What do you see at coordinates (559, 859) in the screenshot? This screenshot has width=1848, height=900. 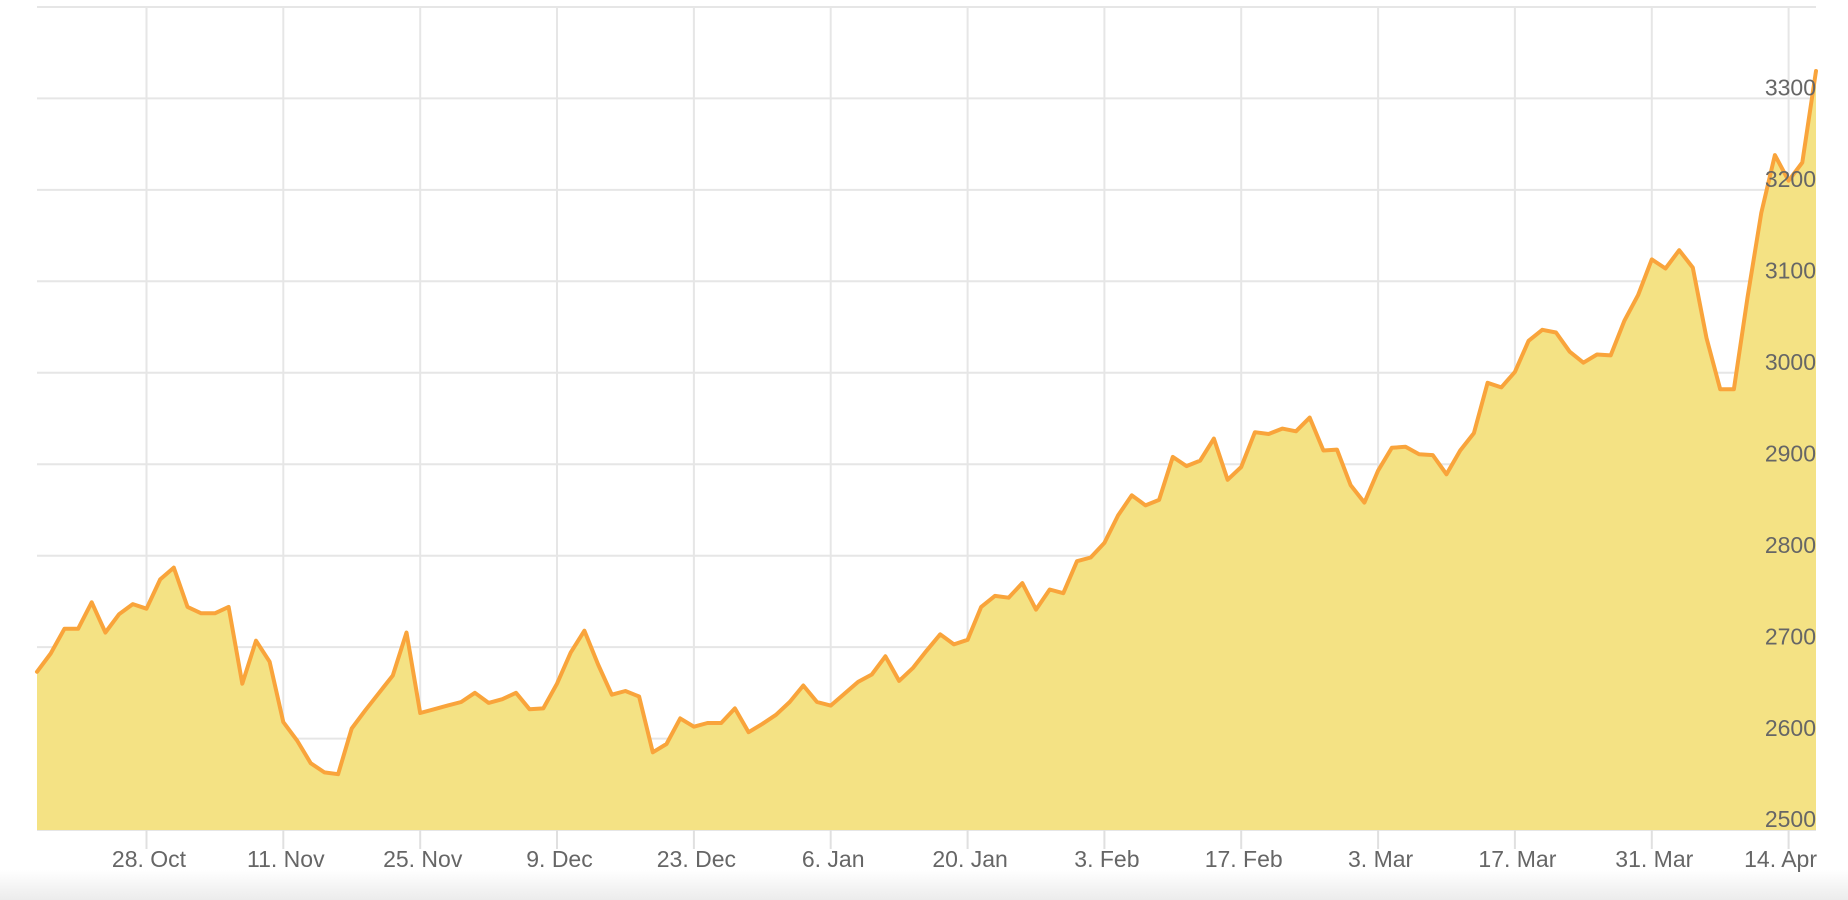 I see `svg-text: 9. Dec` at bounding box center [559, 859].